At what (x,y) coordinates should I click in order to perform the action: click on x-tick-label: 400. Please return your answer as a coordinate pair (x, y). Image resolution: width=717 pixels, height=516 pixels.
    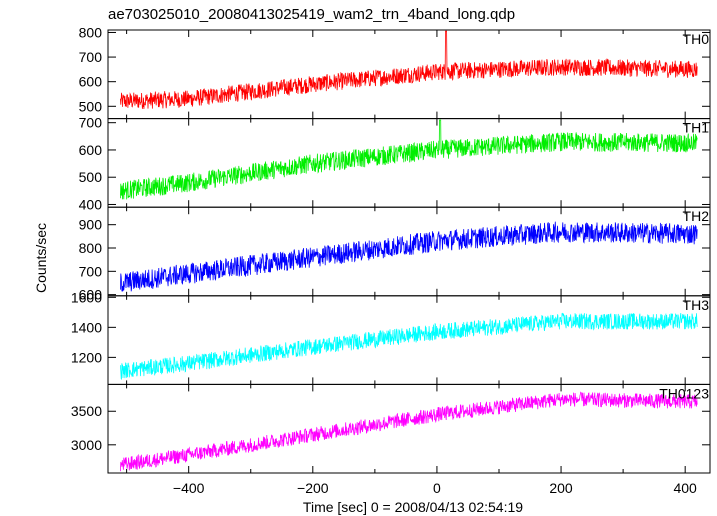
    Looking at the image, I should click on (685, 488).